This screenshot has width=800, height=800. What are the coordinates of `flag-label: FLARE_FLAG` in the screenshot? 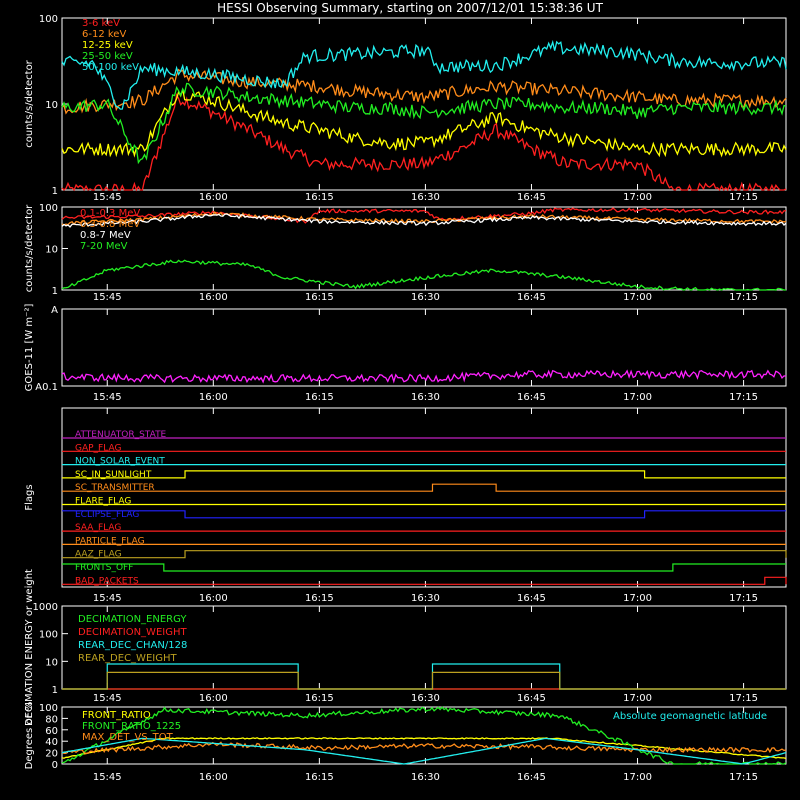 It's located at (103, 502).